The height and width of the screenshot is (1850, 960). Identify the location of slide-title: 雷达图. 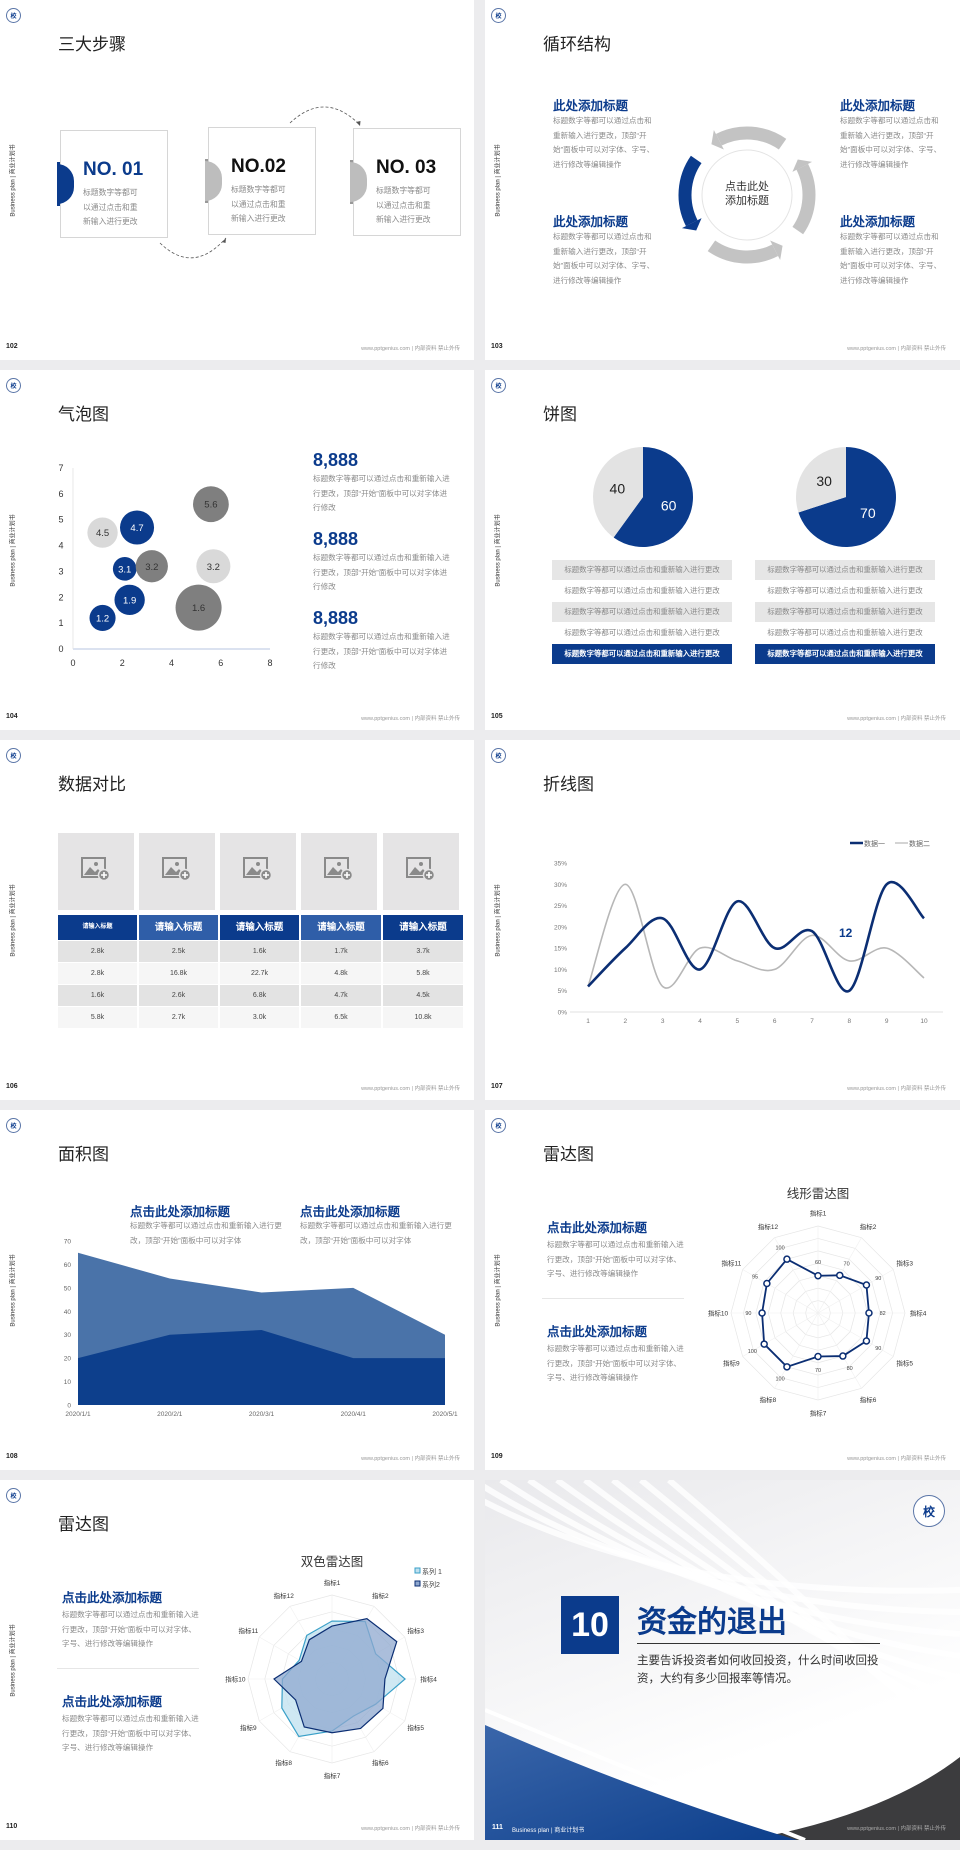
(568, 1154).